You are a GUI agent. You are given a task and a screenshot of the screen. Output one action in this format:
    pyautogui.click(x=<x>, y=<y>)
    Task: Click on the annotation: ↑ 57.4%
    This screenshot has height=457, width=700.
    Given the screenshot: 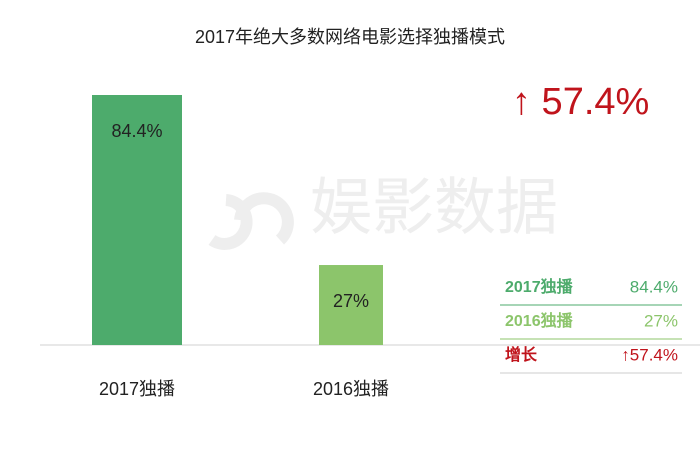 What is the action you would take?
    pyautogui.click(x=580, y=102)
    